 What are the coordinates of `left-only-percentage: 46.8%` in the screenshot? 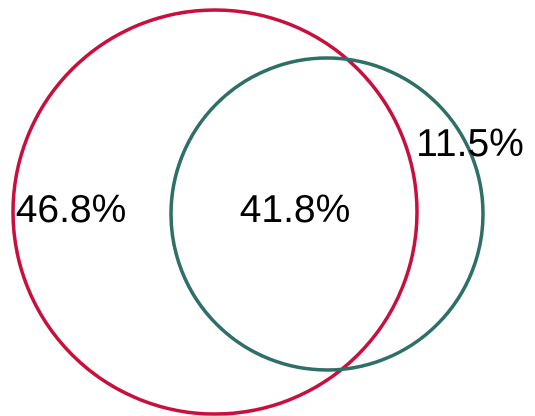 It's located at (71, 209).